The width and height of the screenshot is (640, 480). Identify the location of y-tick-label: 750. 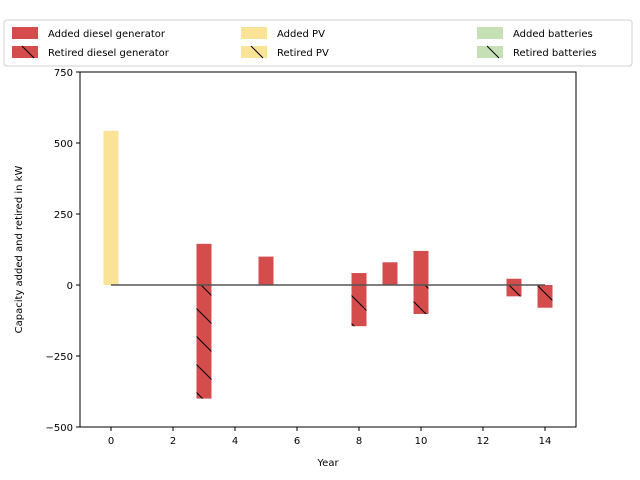
(63, 73).